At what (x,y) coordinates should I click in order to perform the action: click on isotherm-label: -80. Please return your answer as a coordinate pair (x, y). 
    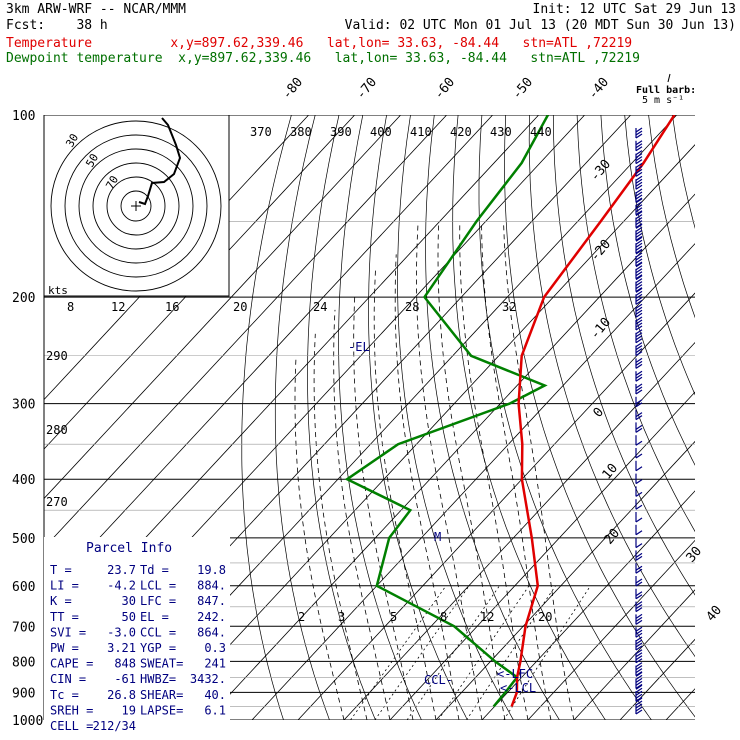
    Looking at the image, I should click on (293, 89).